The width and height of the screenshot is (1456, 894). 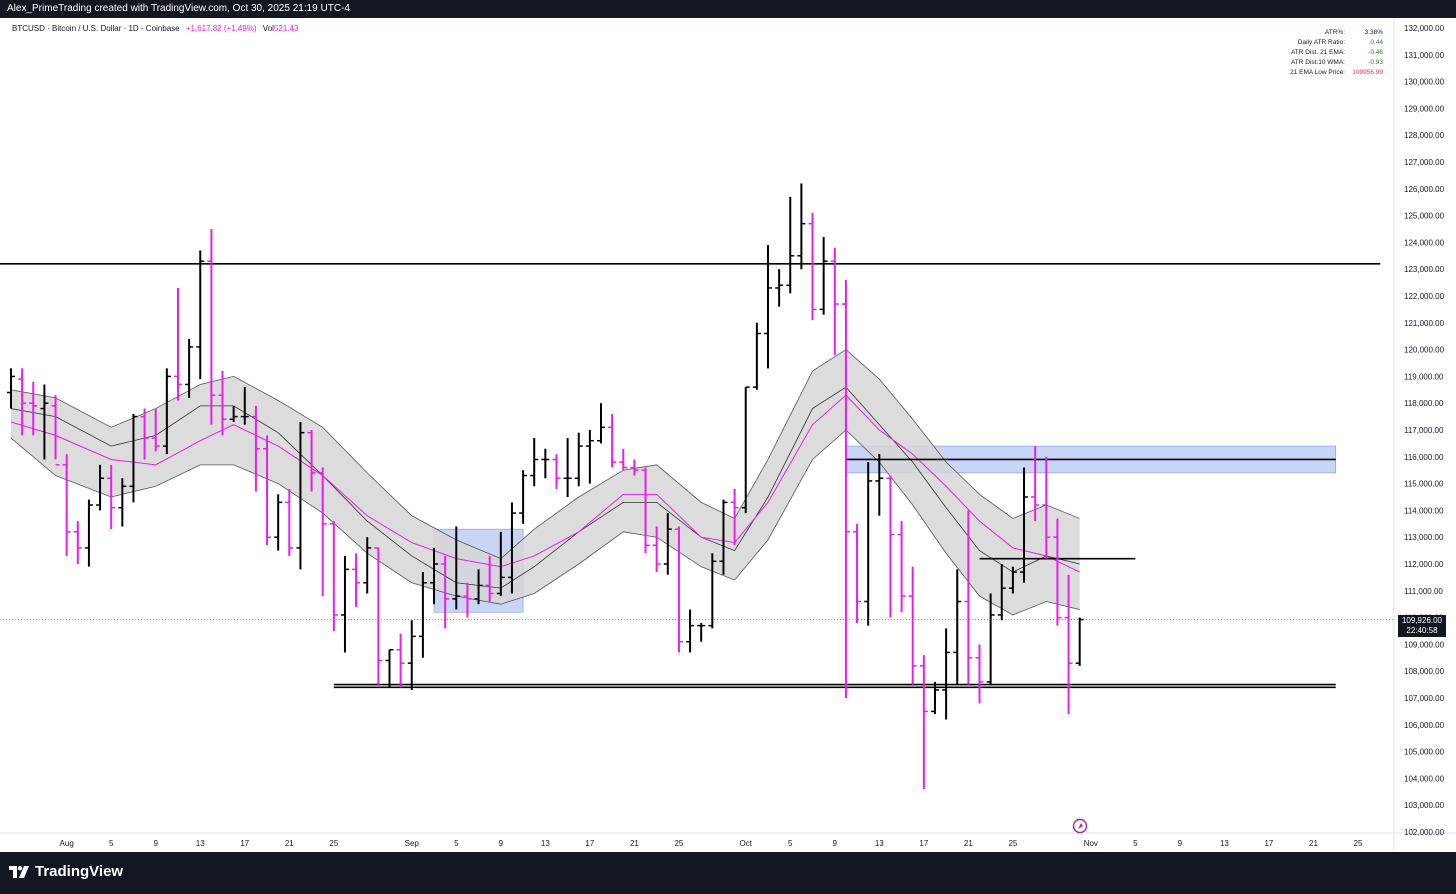 What do you see at coordinates (1424, 376) in the screenshot?
I see `price-tick-label: 119,000.00` at bounding box center [1424, 376].